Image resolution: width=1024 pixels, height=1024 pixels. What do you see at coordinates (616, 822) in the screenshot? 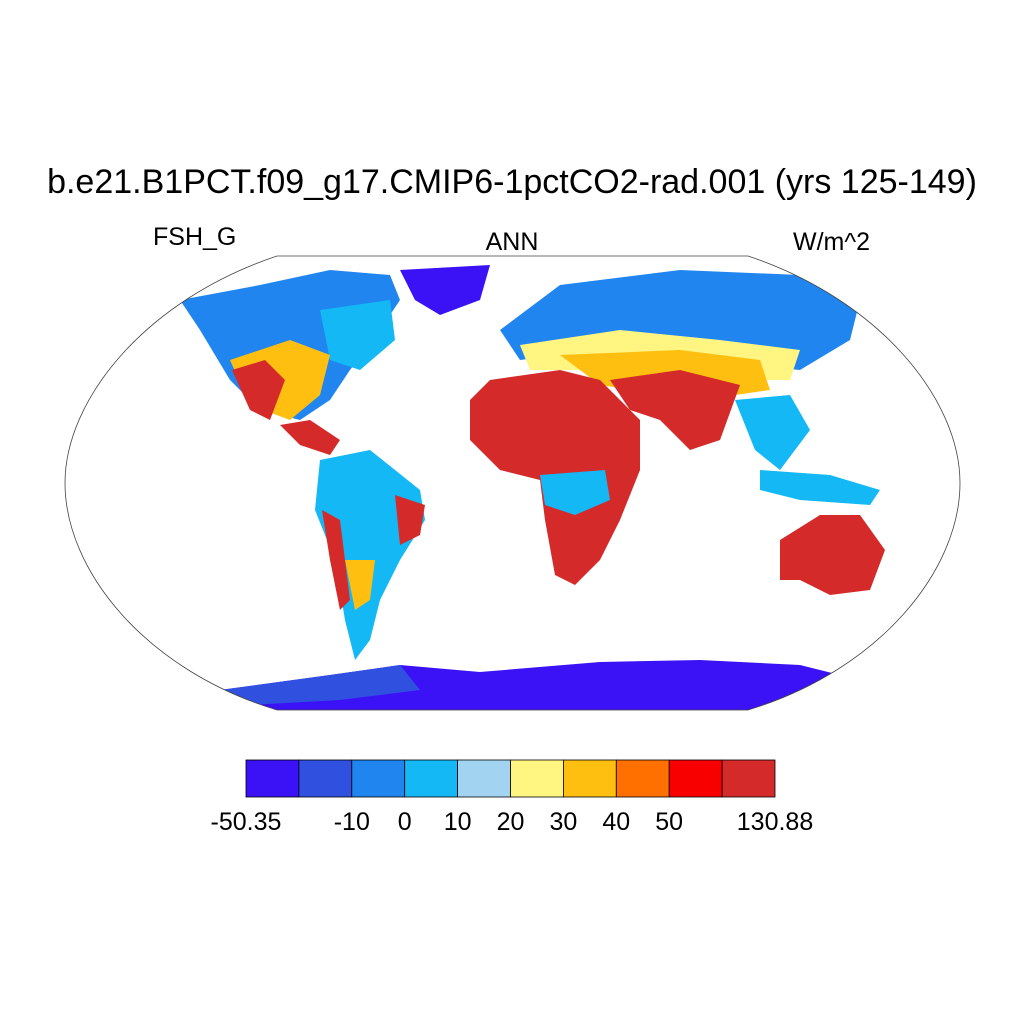
I see `colorbar-label: 40` at bounding box center [616, 822].